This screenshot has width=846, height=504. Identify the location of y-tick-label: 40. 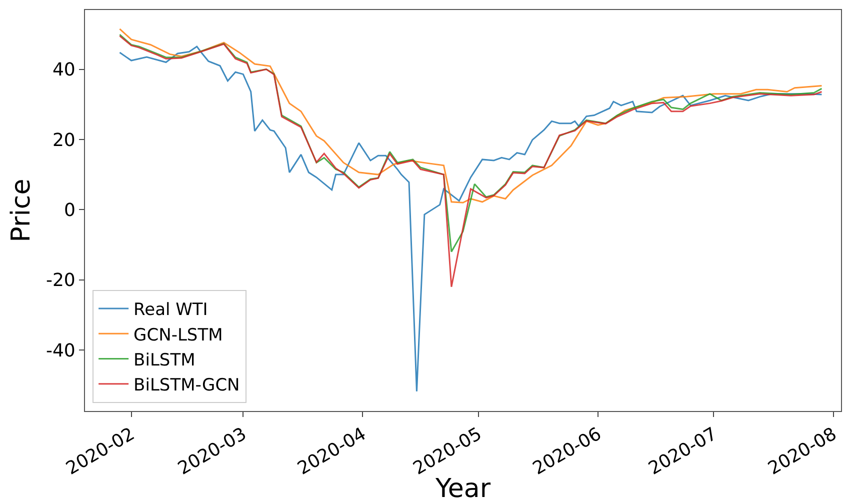
(64, 70).